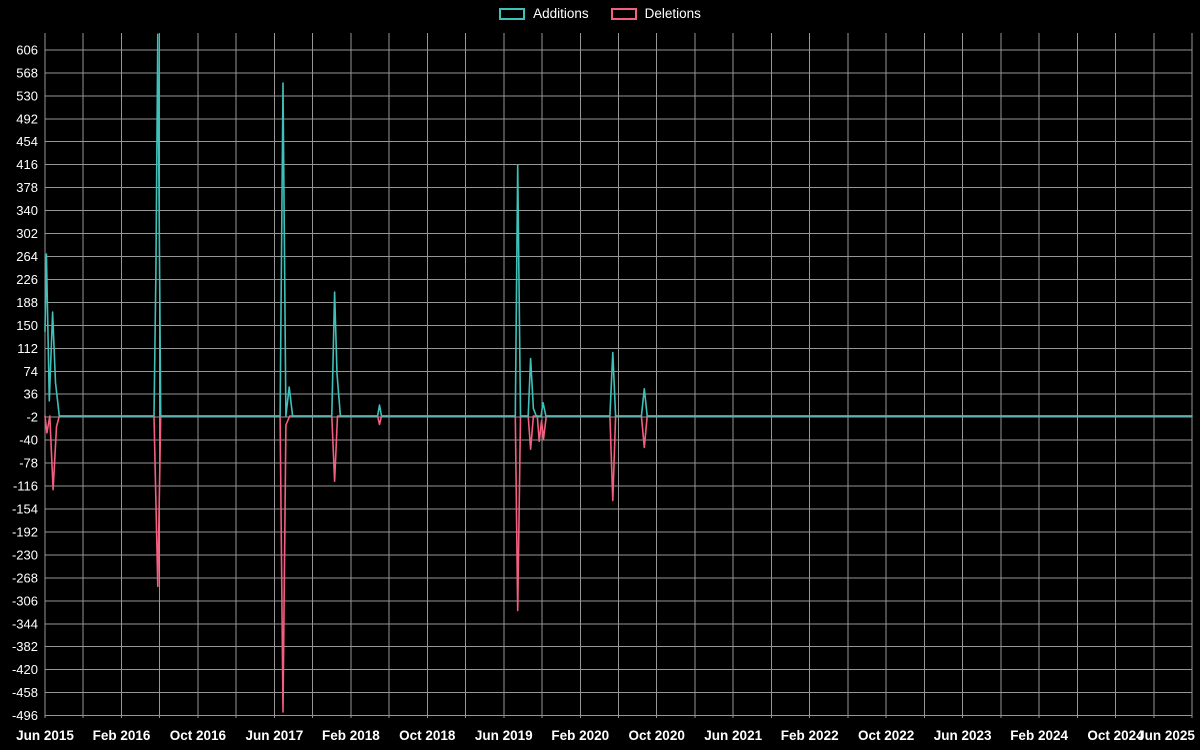  What do you see at coordinates (25, 715) in the screenshot?
I see `y-axis-tick-label: -496` at bounding box center [25, 715].